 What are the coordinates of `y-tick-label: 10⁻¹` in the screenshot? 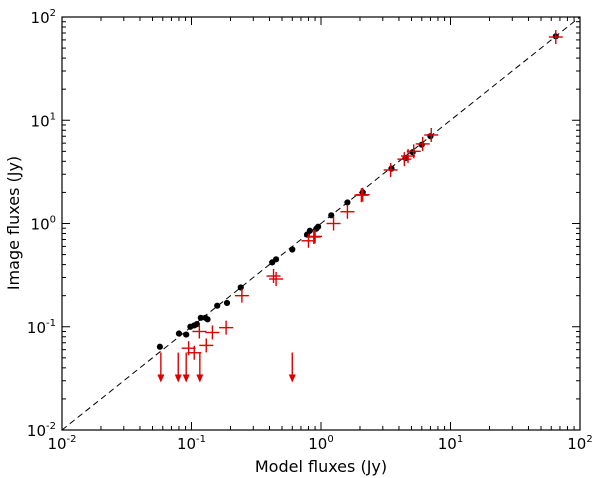 It's located at (41, 327).